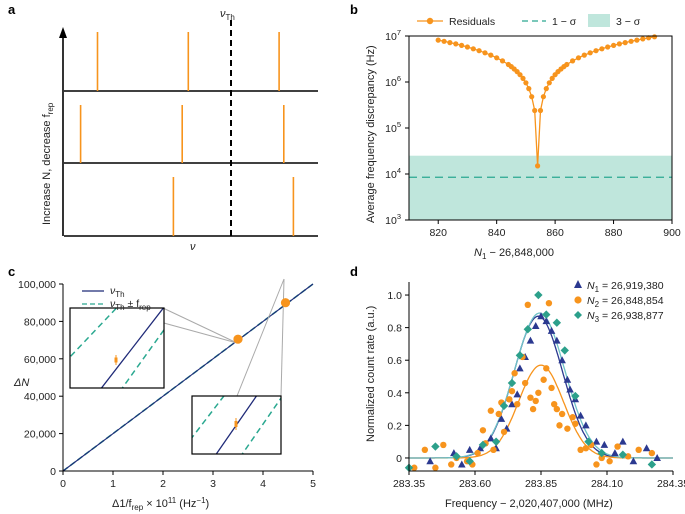 The image size is (685, 514). I want to click on y-tick-label: 10⁴, so click(393, 173).